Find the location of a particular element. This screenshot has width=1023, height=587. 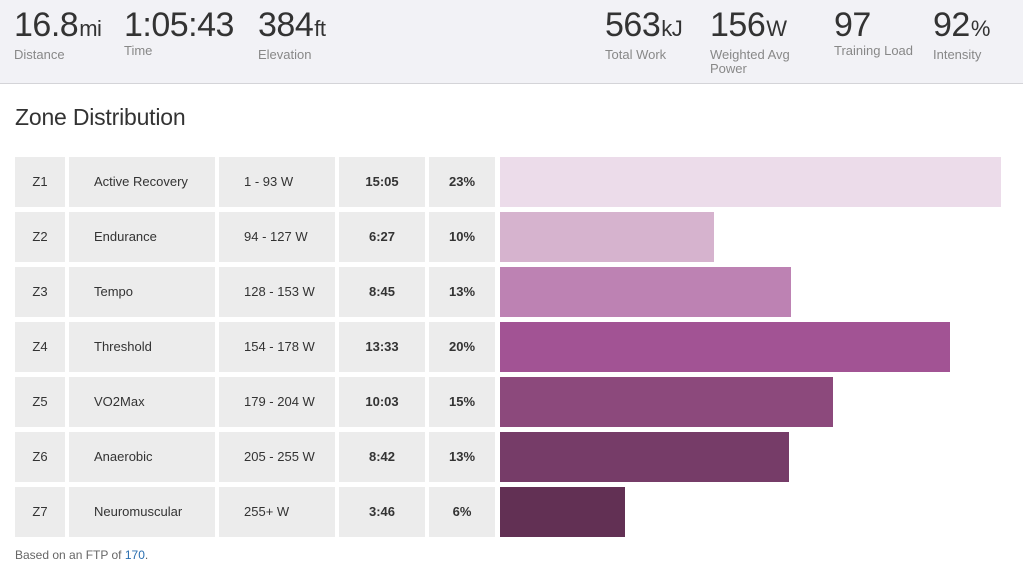

ftp-footnote: Based on an FTP of 170. is located at coordinates (81, 555).